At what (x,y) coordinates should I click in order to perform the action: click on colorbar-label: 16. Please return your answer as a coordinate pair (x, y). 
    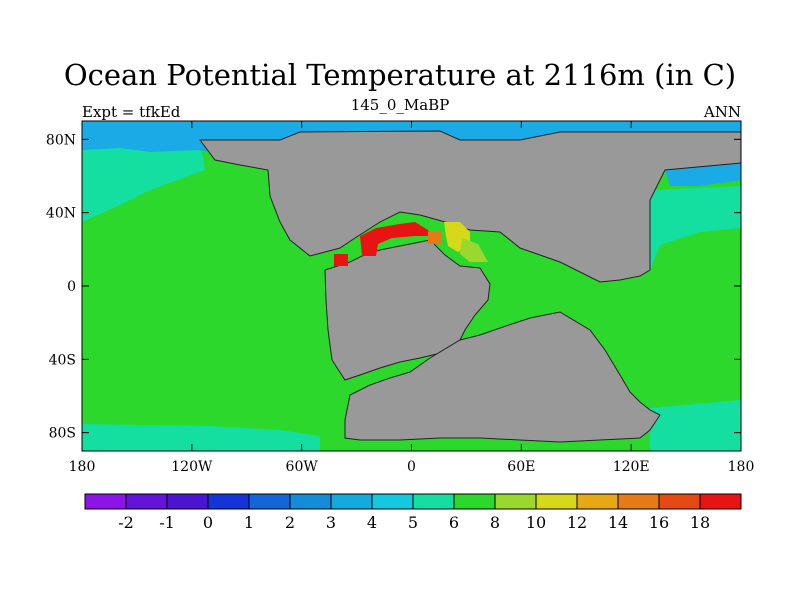
    Looking at the image, I should click on (659, 522).